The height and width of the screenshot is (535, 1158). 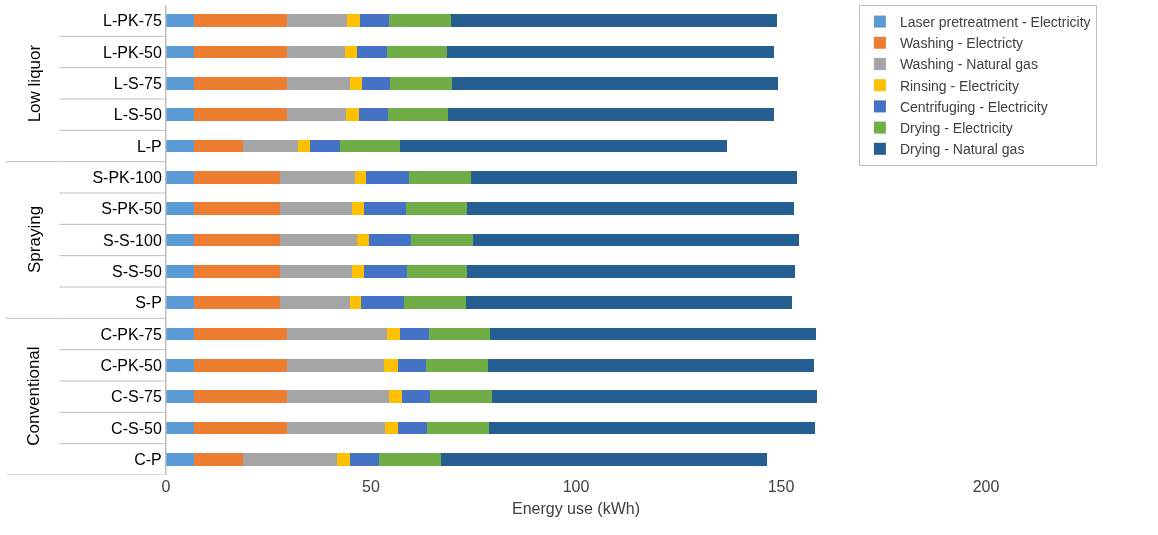 I want to click on text: Low liquor, so click(x=34, y=83).